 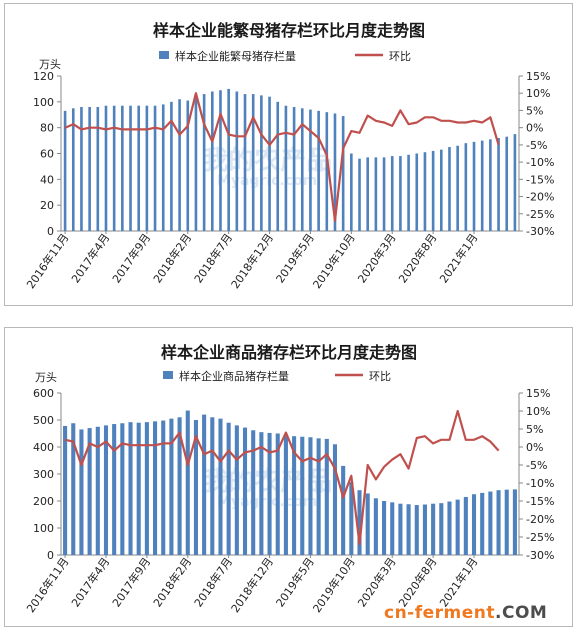 I want to click on y-right-tick-label: 10%, so click(x=538, y=93).